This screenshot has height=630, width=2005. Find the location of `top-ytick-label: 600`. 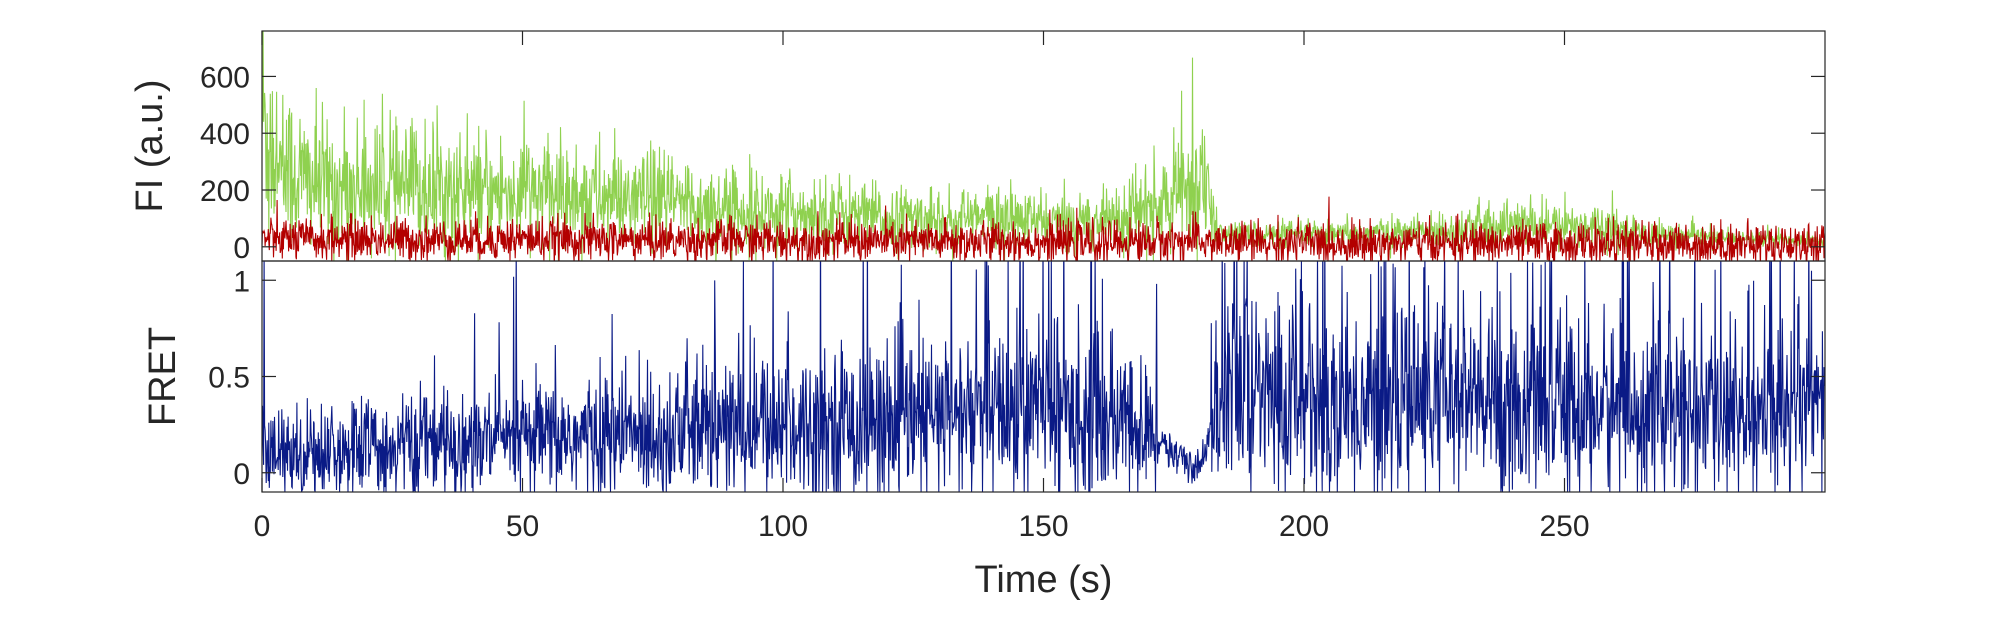

top-ytick-label: 600 is located at coordinates (225, 77).